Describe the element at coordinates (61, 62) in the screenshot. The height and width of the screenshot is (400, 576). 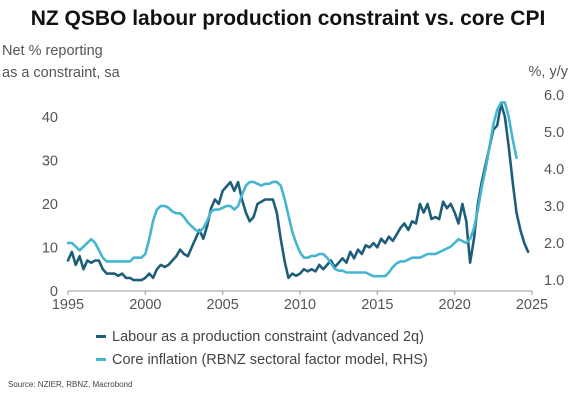
I see `left-axis-label: Net % reporting as a constraint, sa` at that location.